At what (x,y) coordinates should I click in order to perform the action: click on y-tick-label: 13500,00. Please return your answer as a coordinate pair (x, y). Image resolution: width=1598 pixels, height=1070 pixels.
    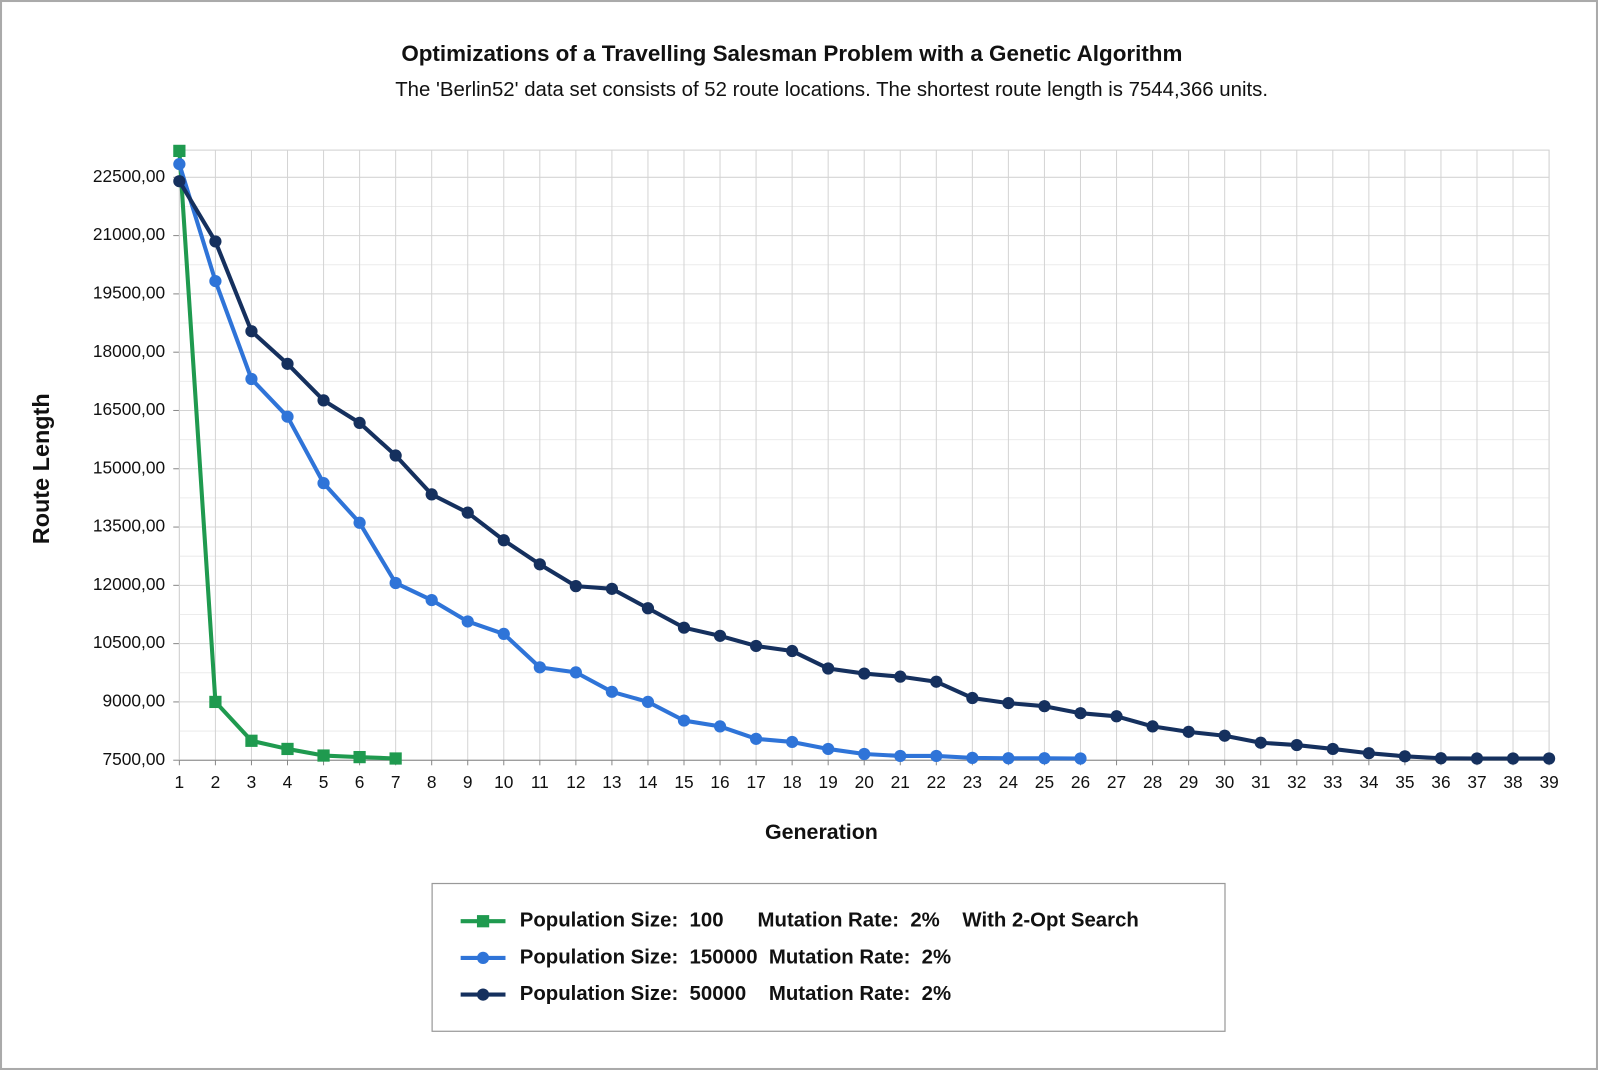
    Looking at the image, I should click on (129, 526).